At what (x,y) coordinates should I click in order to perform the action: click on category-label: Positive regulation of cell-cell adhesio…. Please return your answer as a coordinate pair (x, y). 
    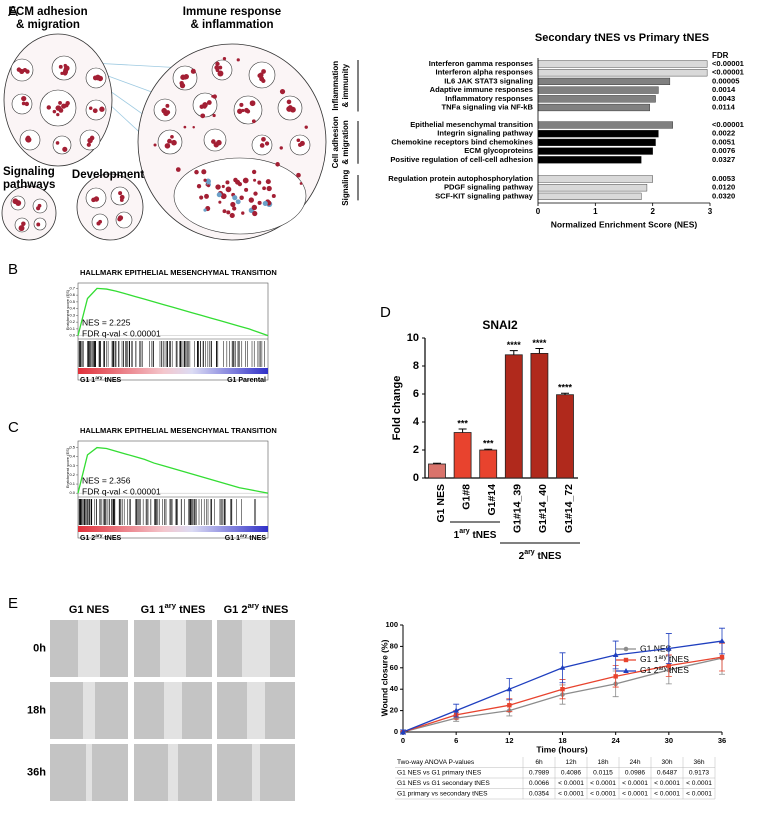
    Looking at the image, I should click on (461, 159).